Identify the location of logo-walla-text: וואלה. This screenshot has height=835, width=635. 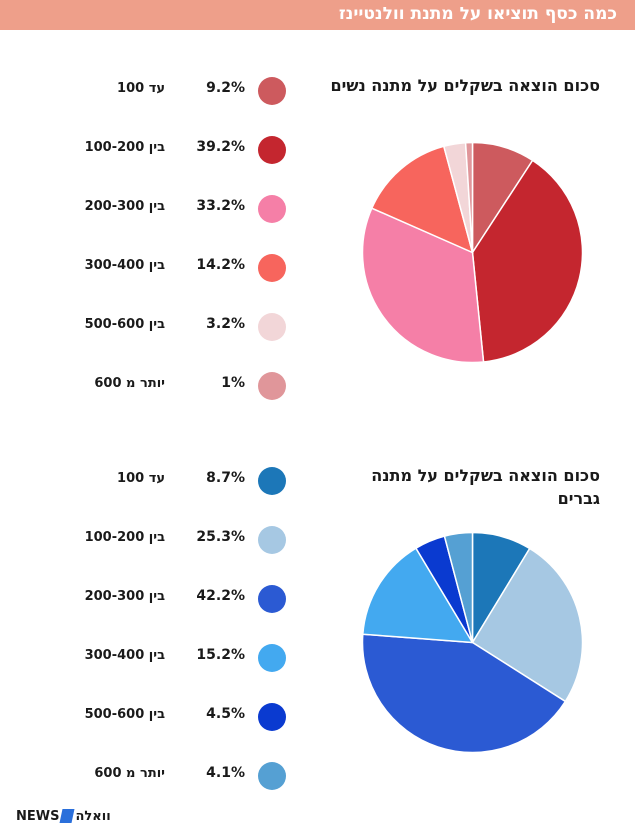
(93, 816).